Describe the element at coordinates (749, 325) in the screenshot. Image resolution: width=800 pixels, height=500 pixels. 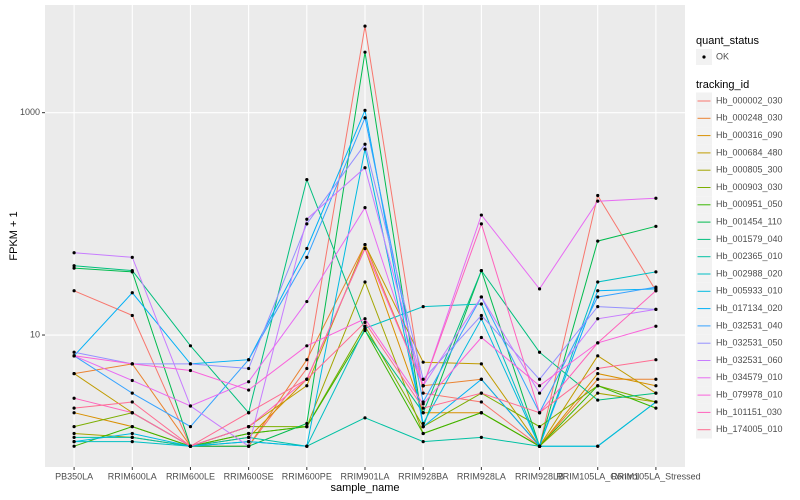
I see `legend-label: Hb_032531_040` at that location.